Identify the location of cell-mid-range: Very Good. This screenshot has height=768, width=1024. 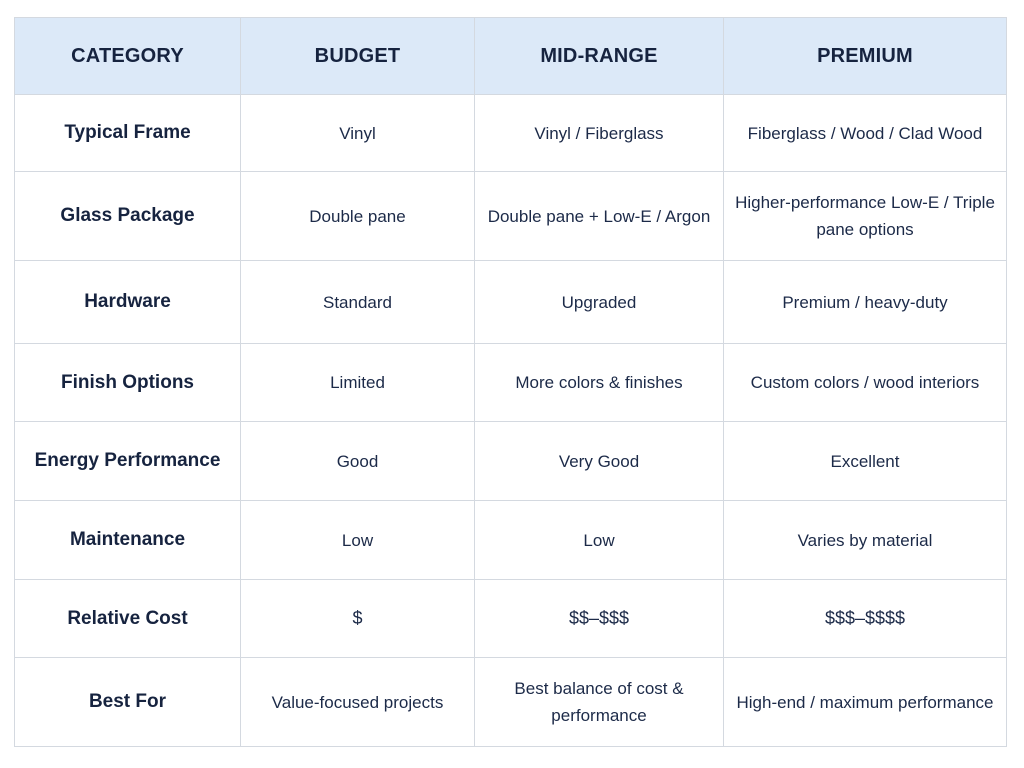
(599, 461).